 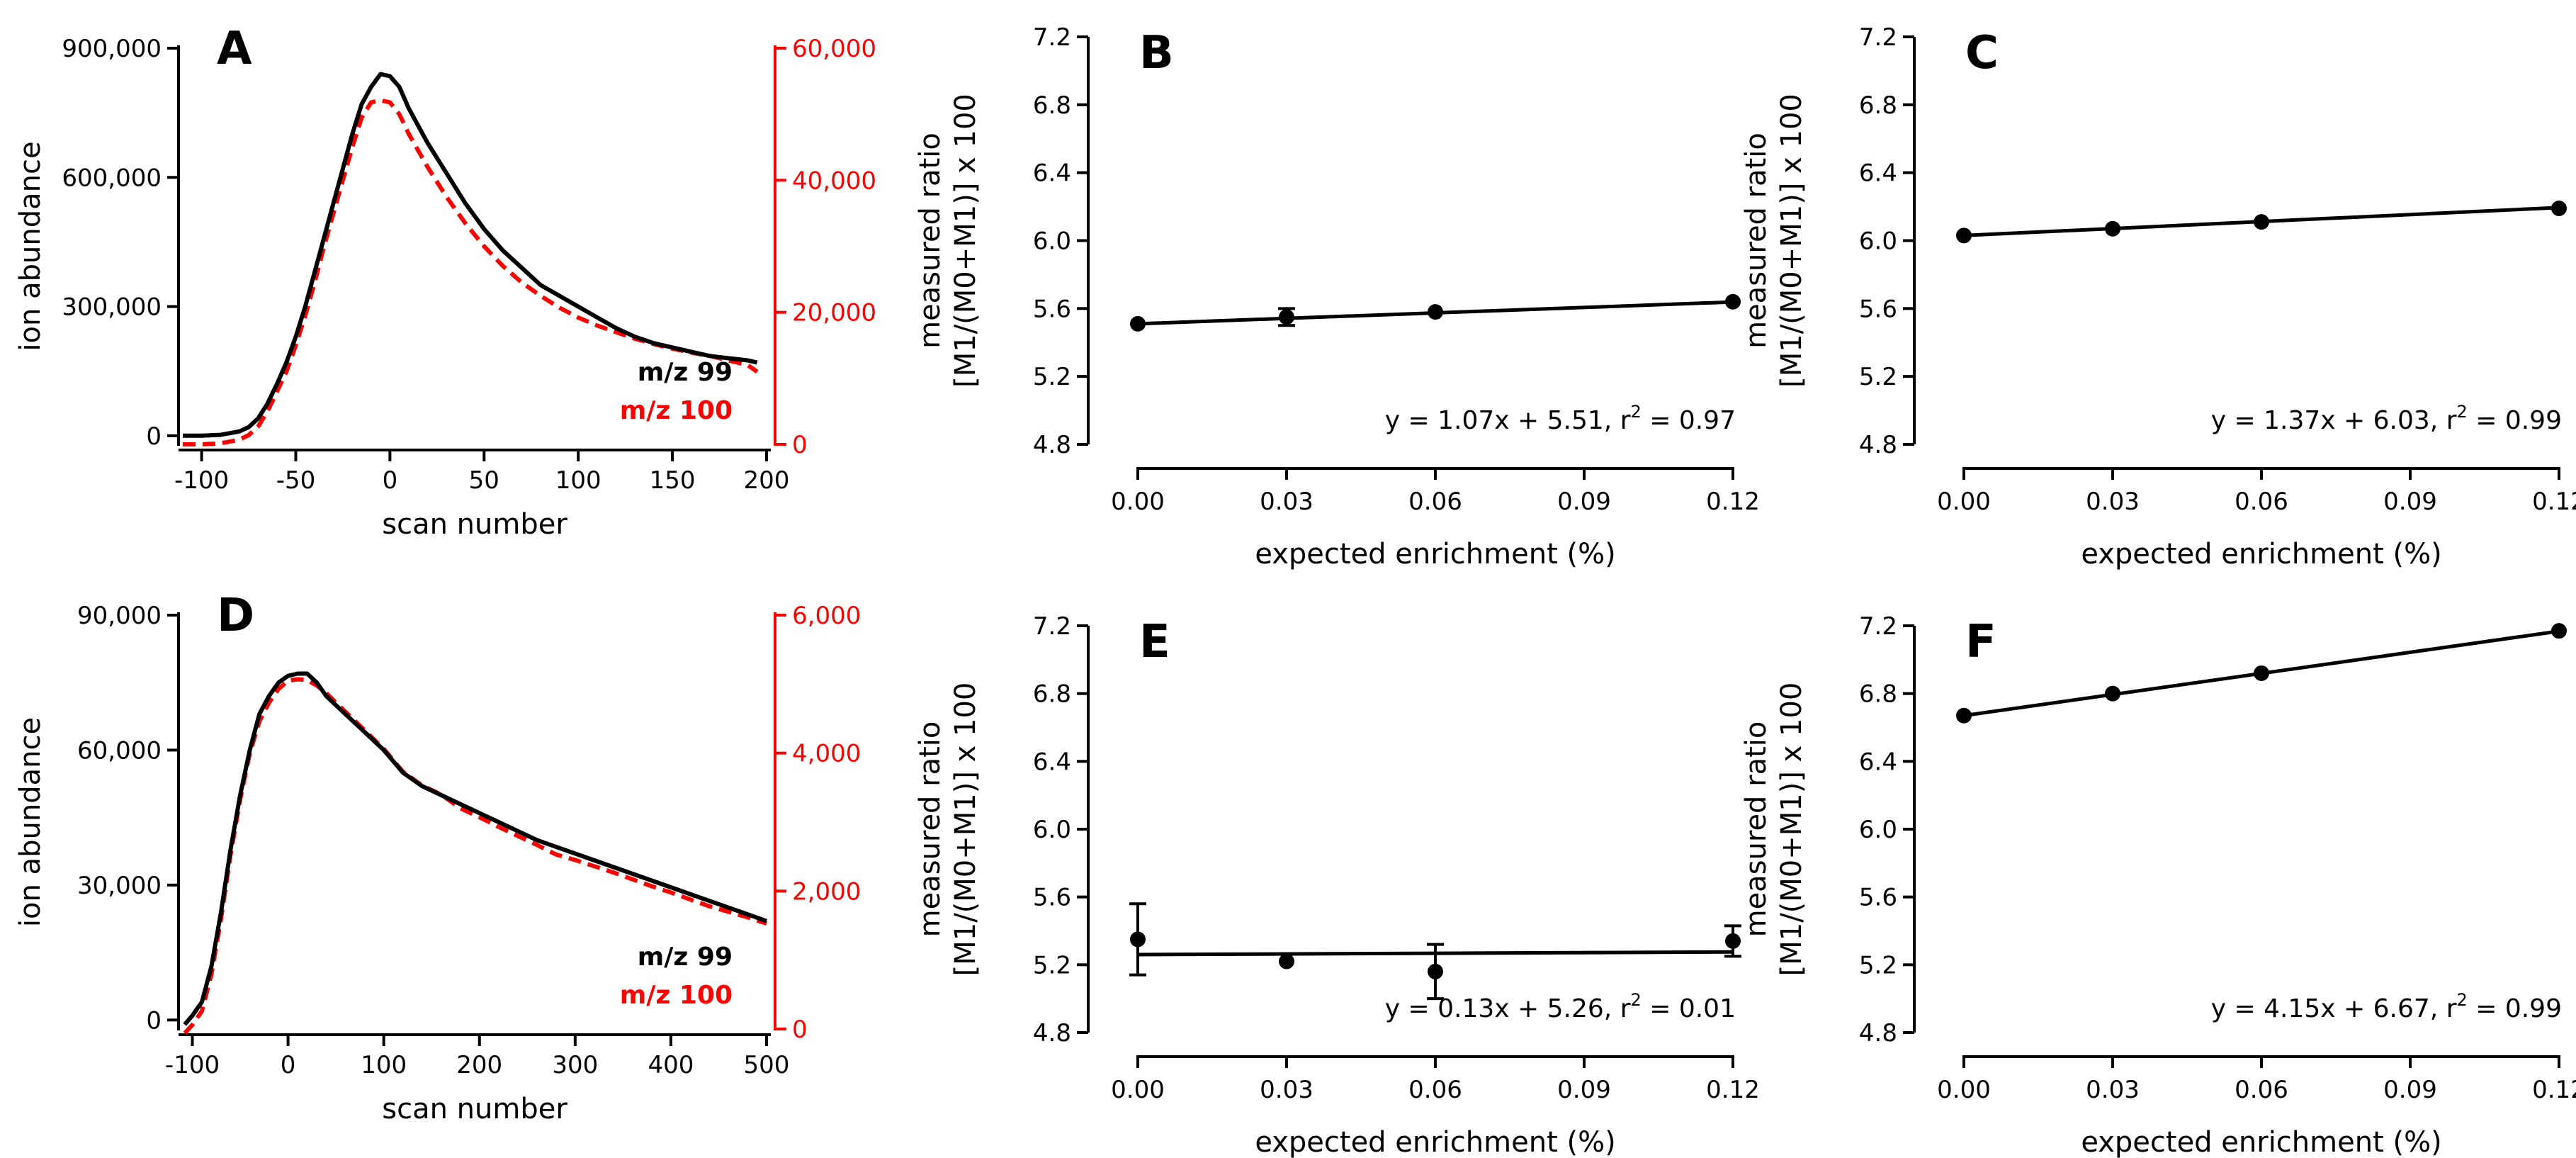 What do you see at coordinates (112, 178) in the screenshot?
I see `y-tick-label: 600,000` at bounding box center [112, 178].